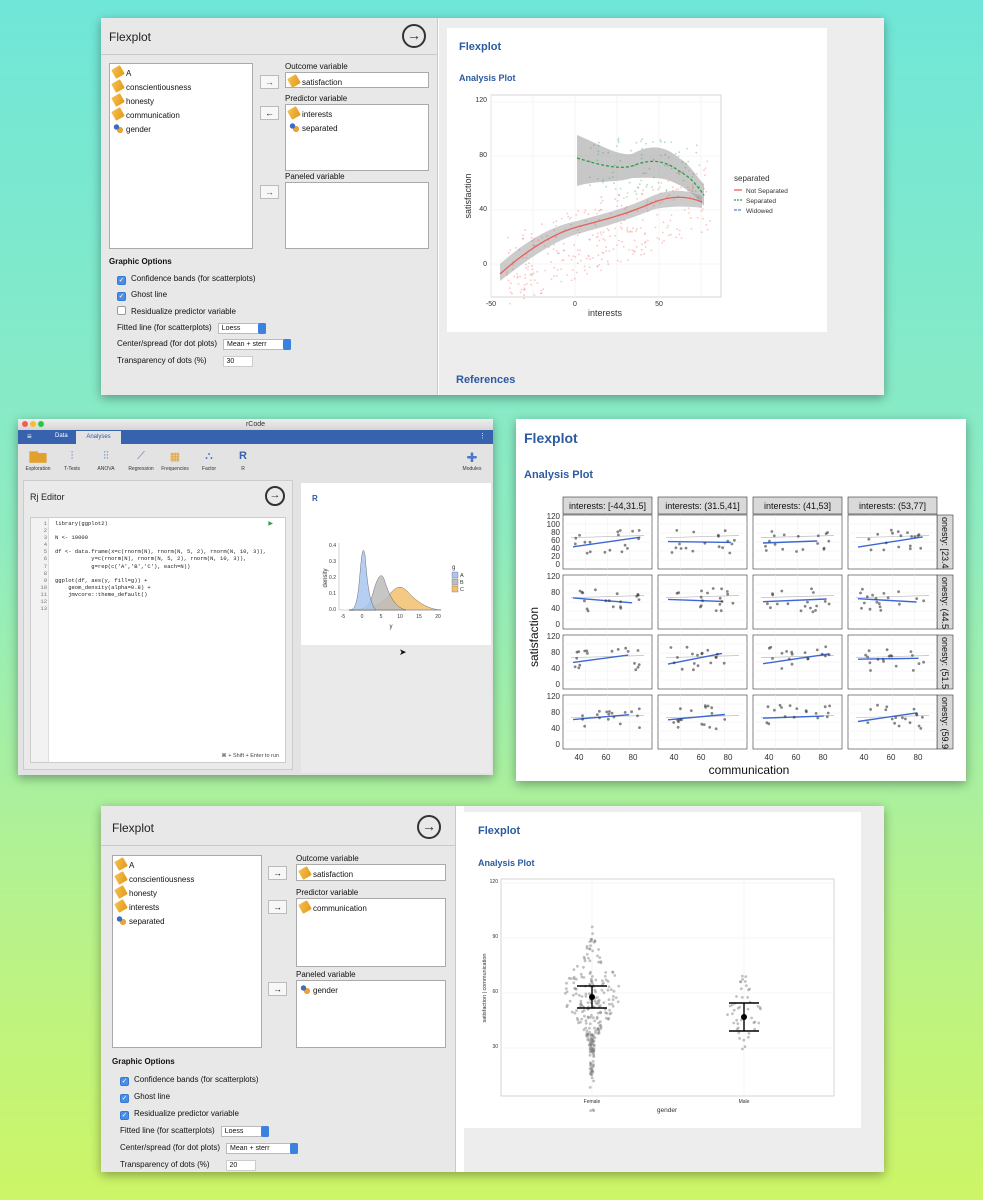 The image size is (983, 1200). What do you see at coordinates (315, 176) in the screenshot?
I see `paneled-label: Paneled variable` at bounding box center [315, 176].